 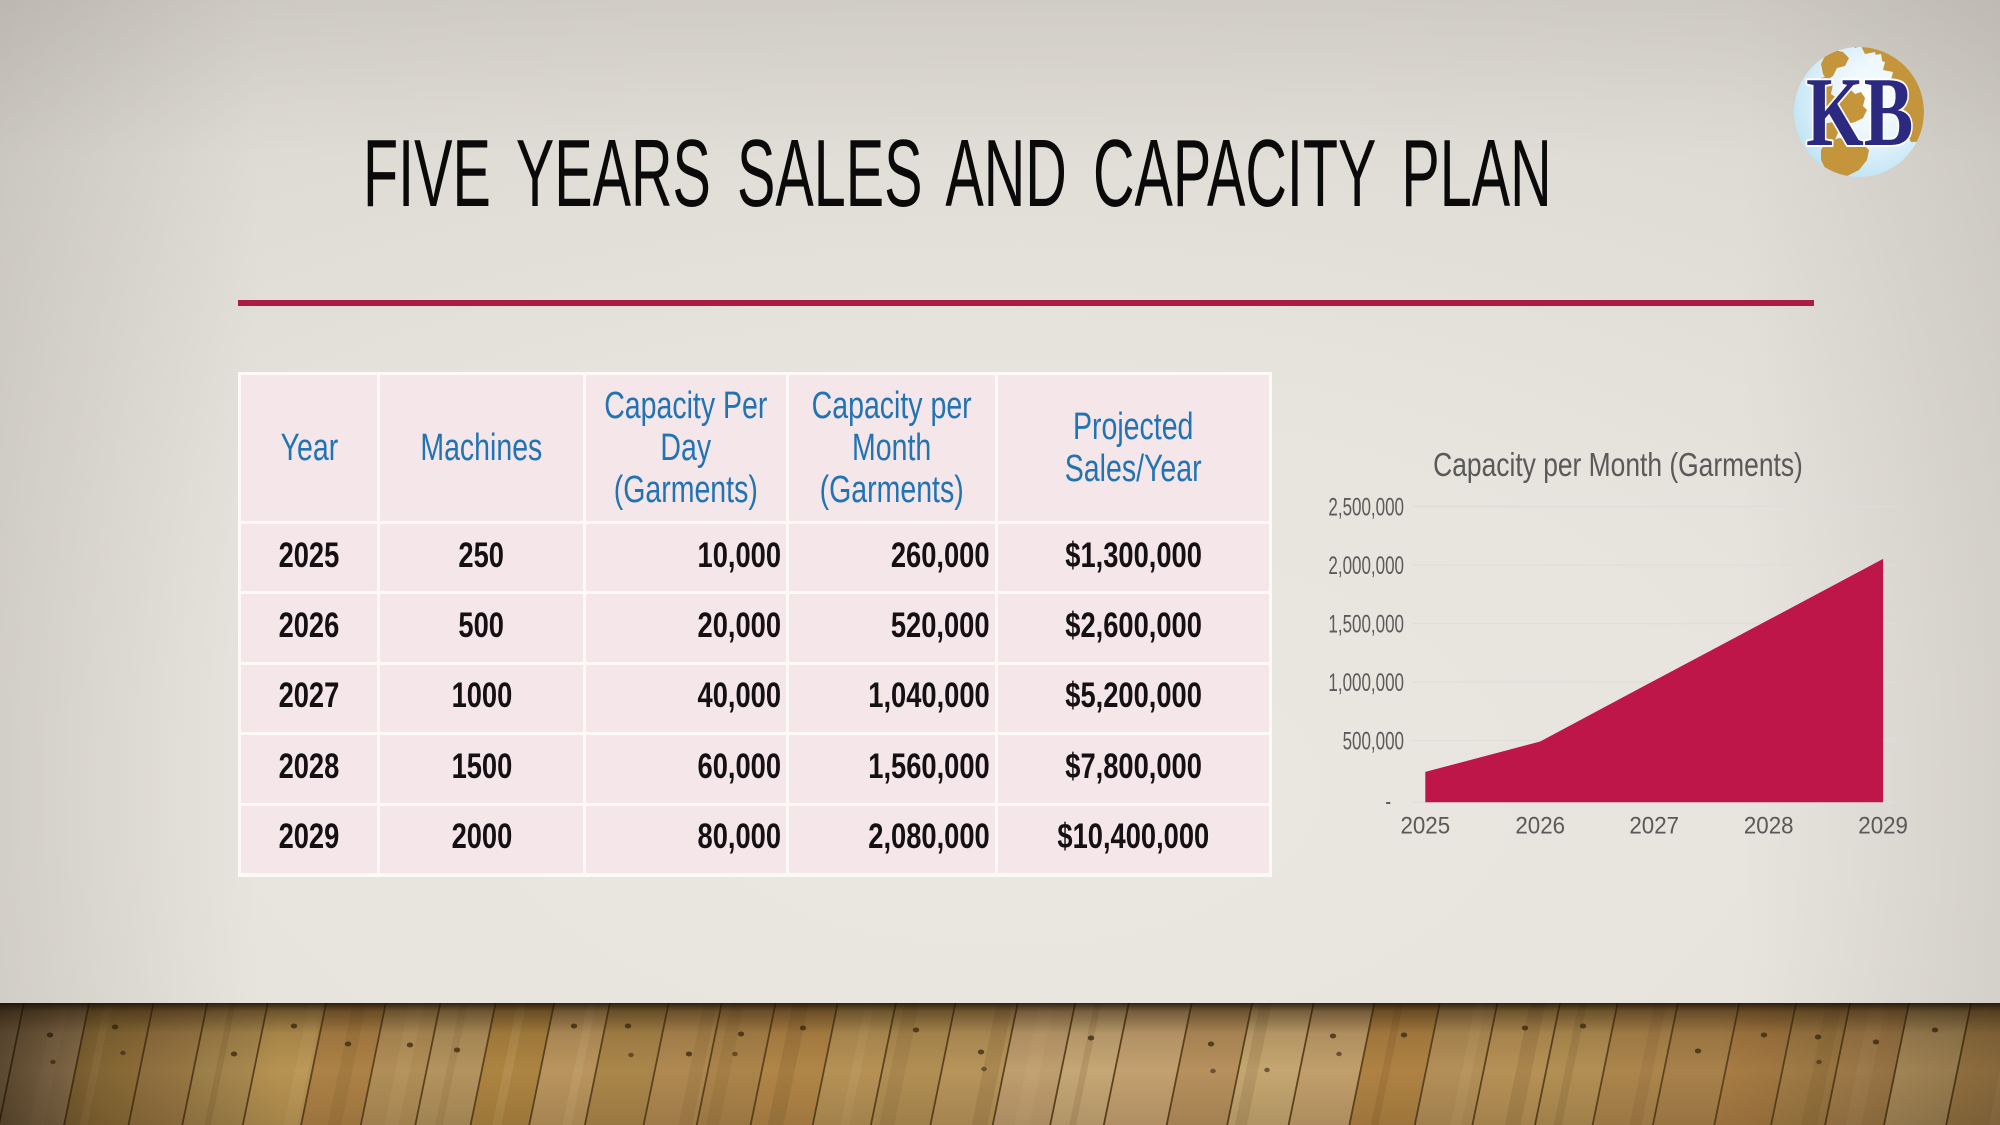 I want to click on svg-text: 500,000, so click(x=1373, y=741).